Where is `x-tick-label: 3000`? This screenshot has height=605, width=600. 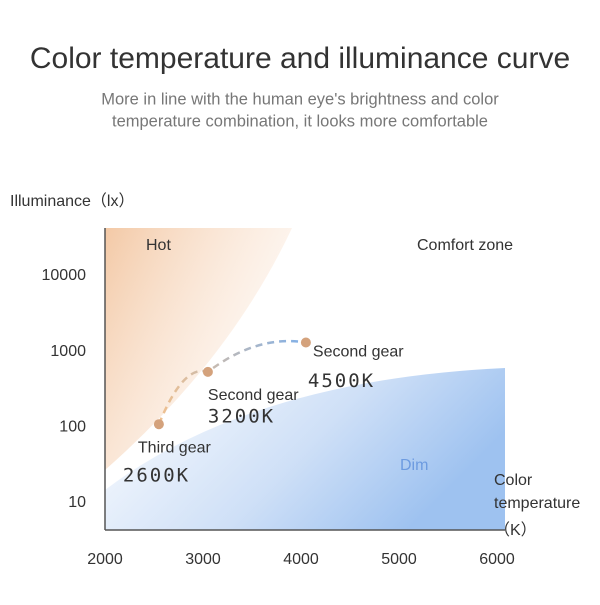 x-tick-label: 3000 is located at coordinates (203, 559).